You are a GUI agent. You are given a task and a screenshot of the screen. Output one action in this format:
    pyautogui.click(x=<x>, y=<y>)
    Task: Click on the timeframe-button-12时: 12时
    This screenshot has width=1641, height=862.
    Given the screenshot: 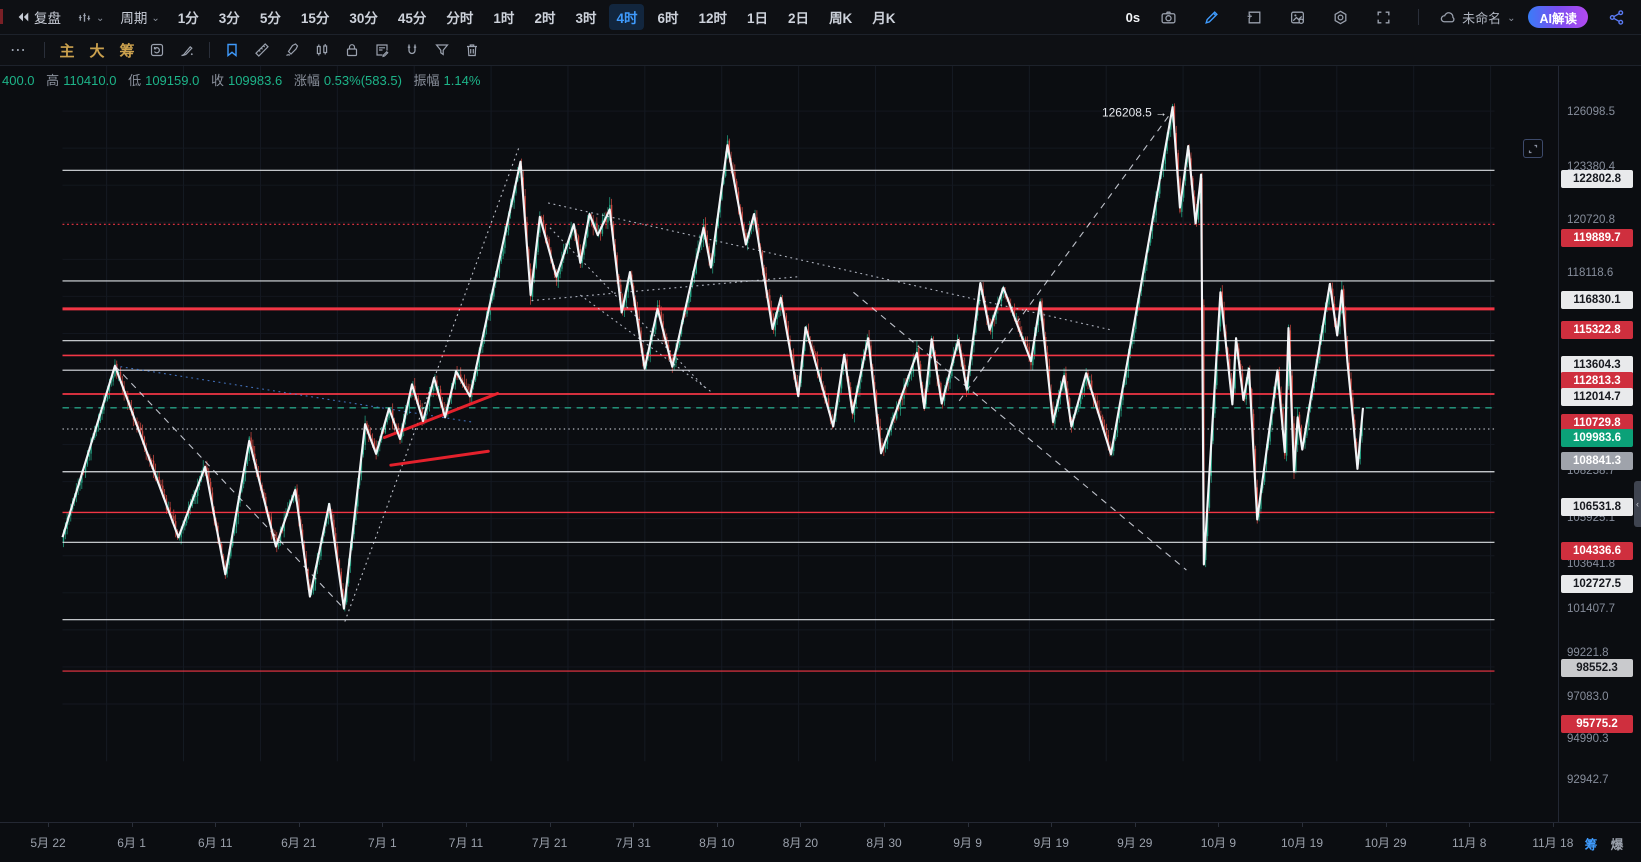 What is the action you would take?
    pyautogui.click(x=713, y=18)
    